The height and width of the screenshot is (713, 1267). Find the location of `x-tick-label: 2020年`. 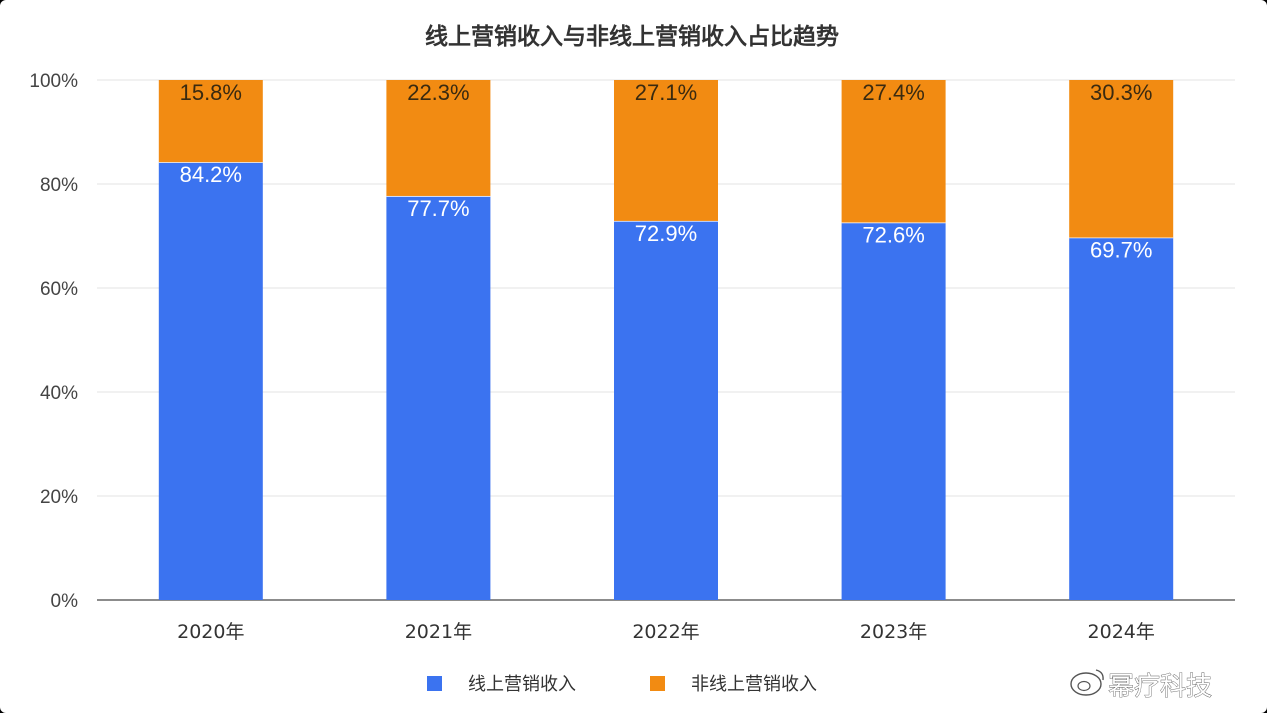

x-tick-label: 2020年 is located at coordinates (210, 632).